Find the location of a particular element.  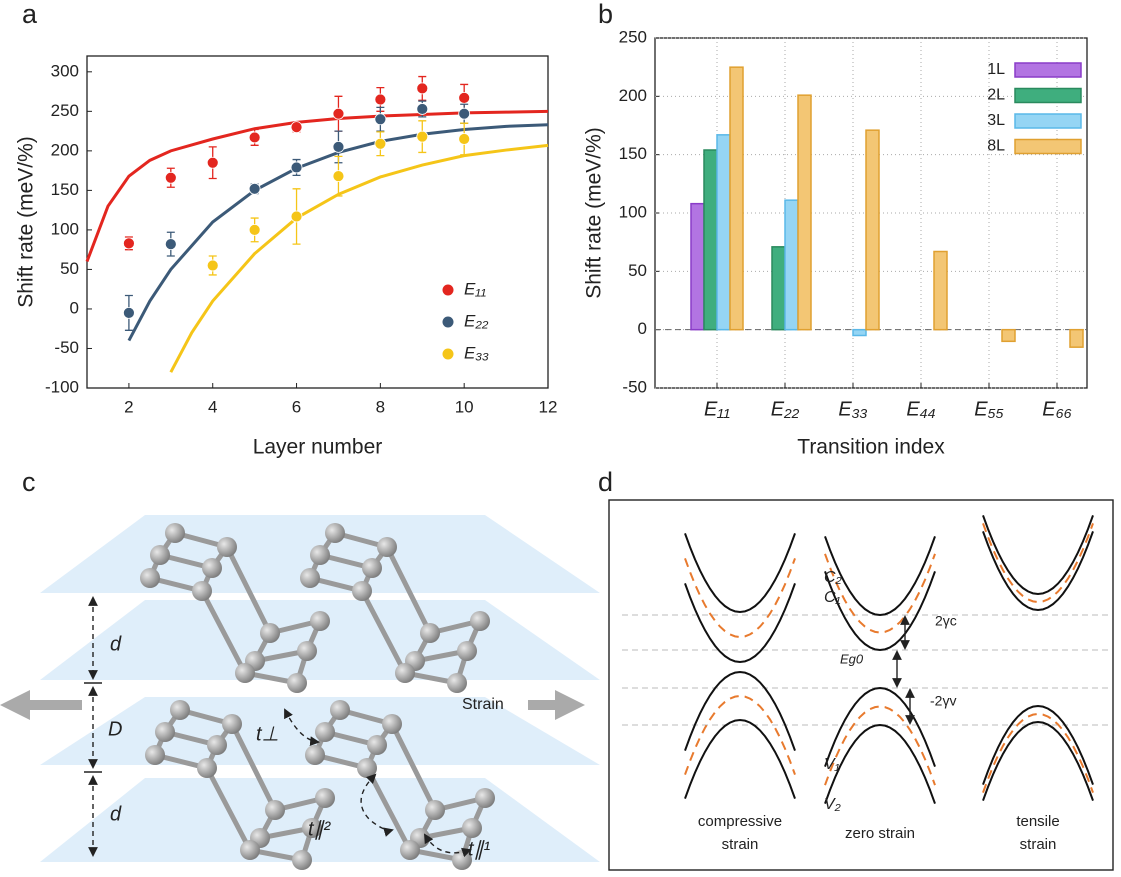

x-tick-label: 8 is located at coordinates (380, 406).